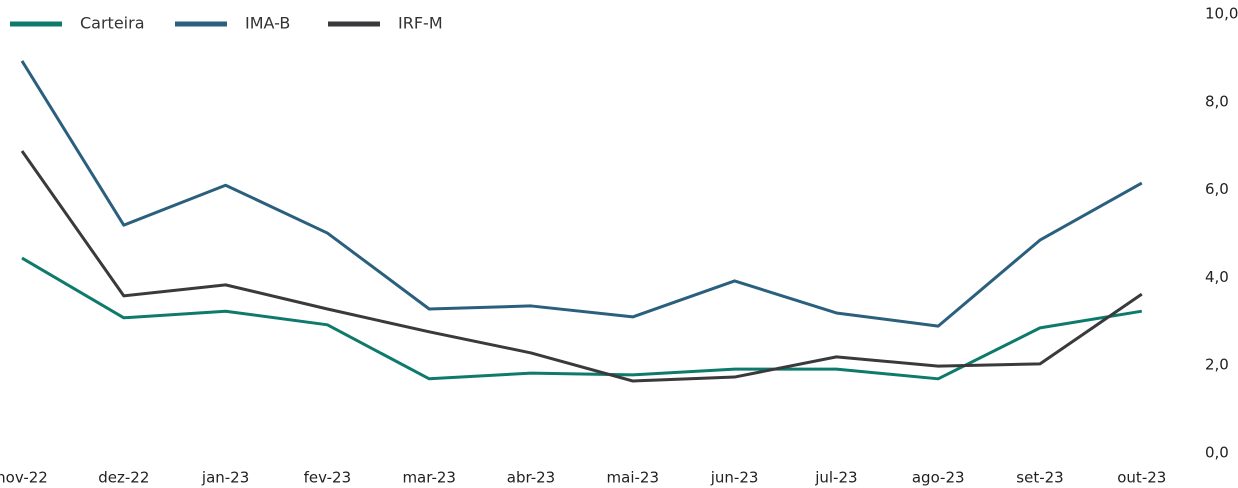 Image resolution: width=1238 pixels, height=488 pixels. Describe the element at coordinates (267, 23) in the screenshot. I see `legend-label: IMA-B` at that location.